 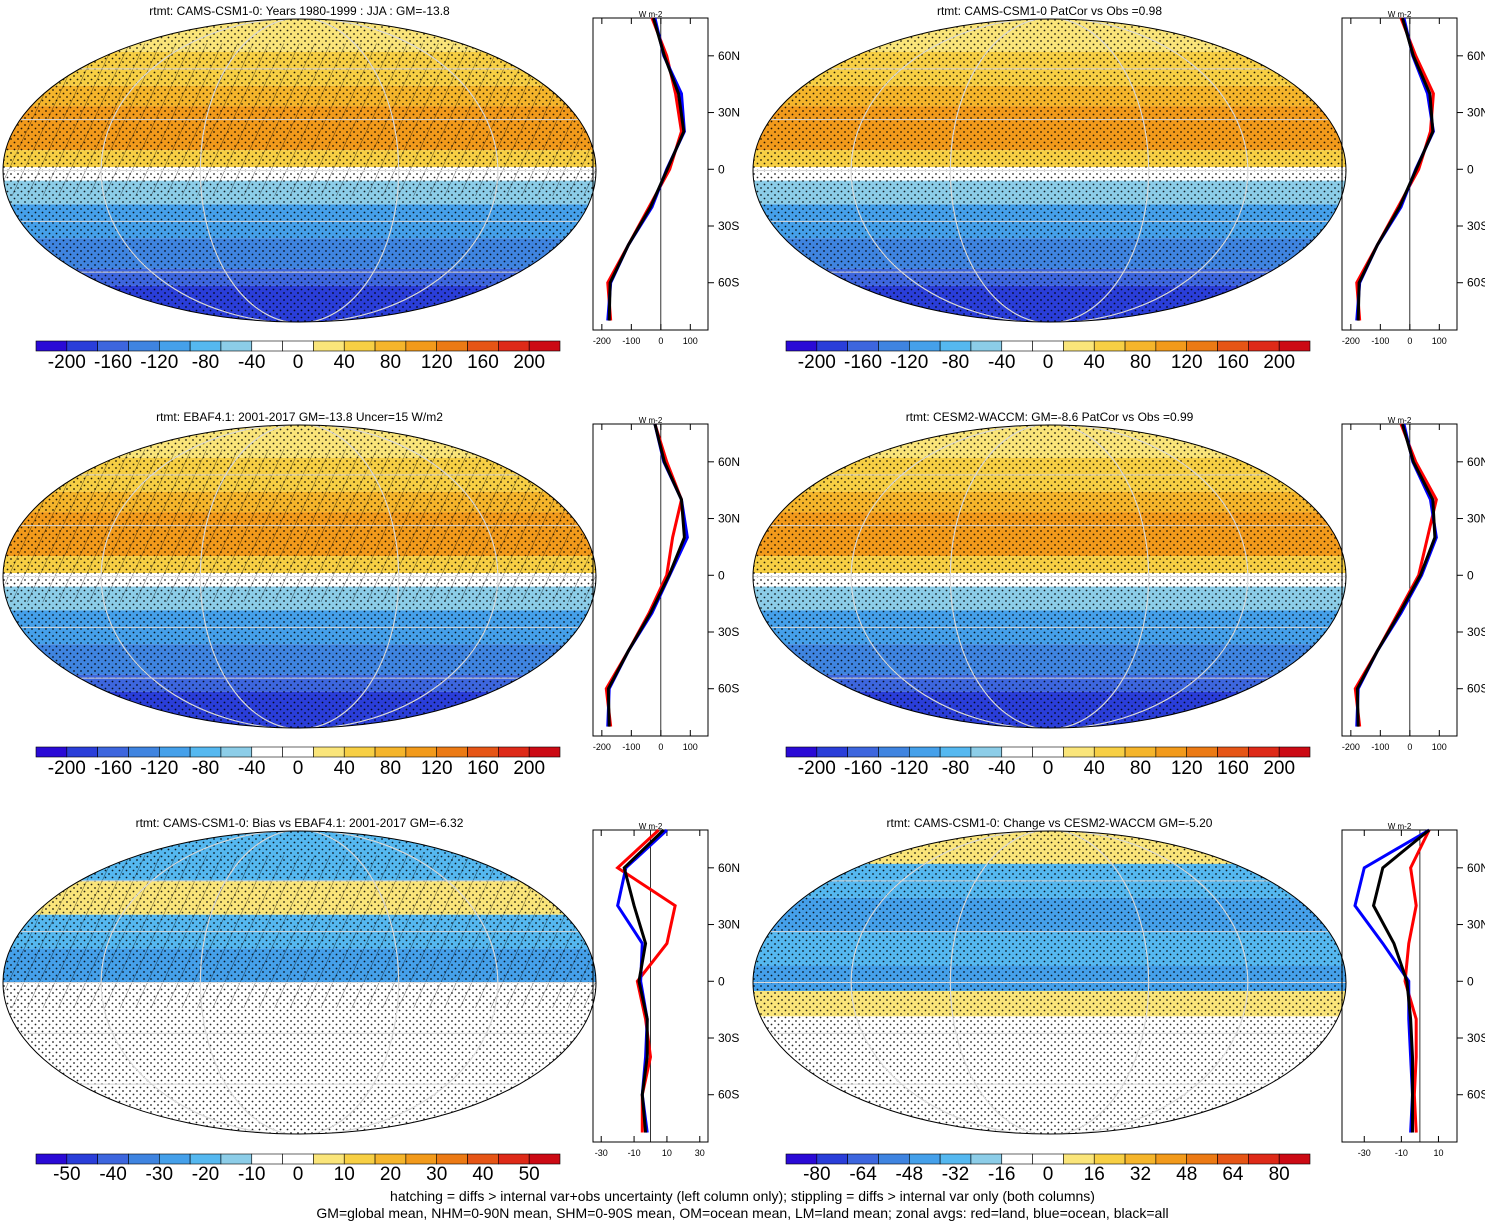 What do you see at coordinates (344, 362) in the screenshot?
I see `colorbar-tick-label: 40` at bounding box center [344, 362].